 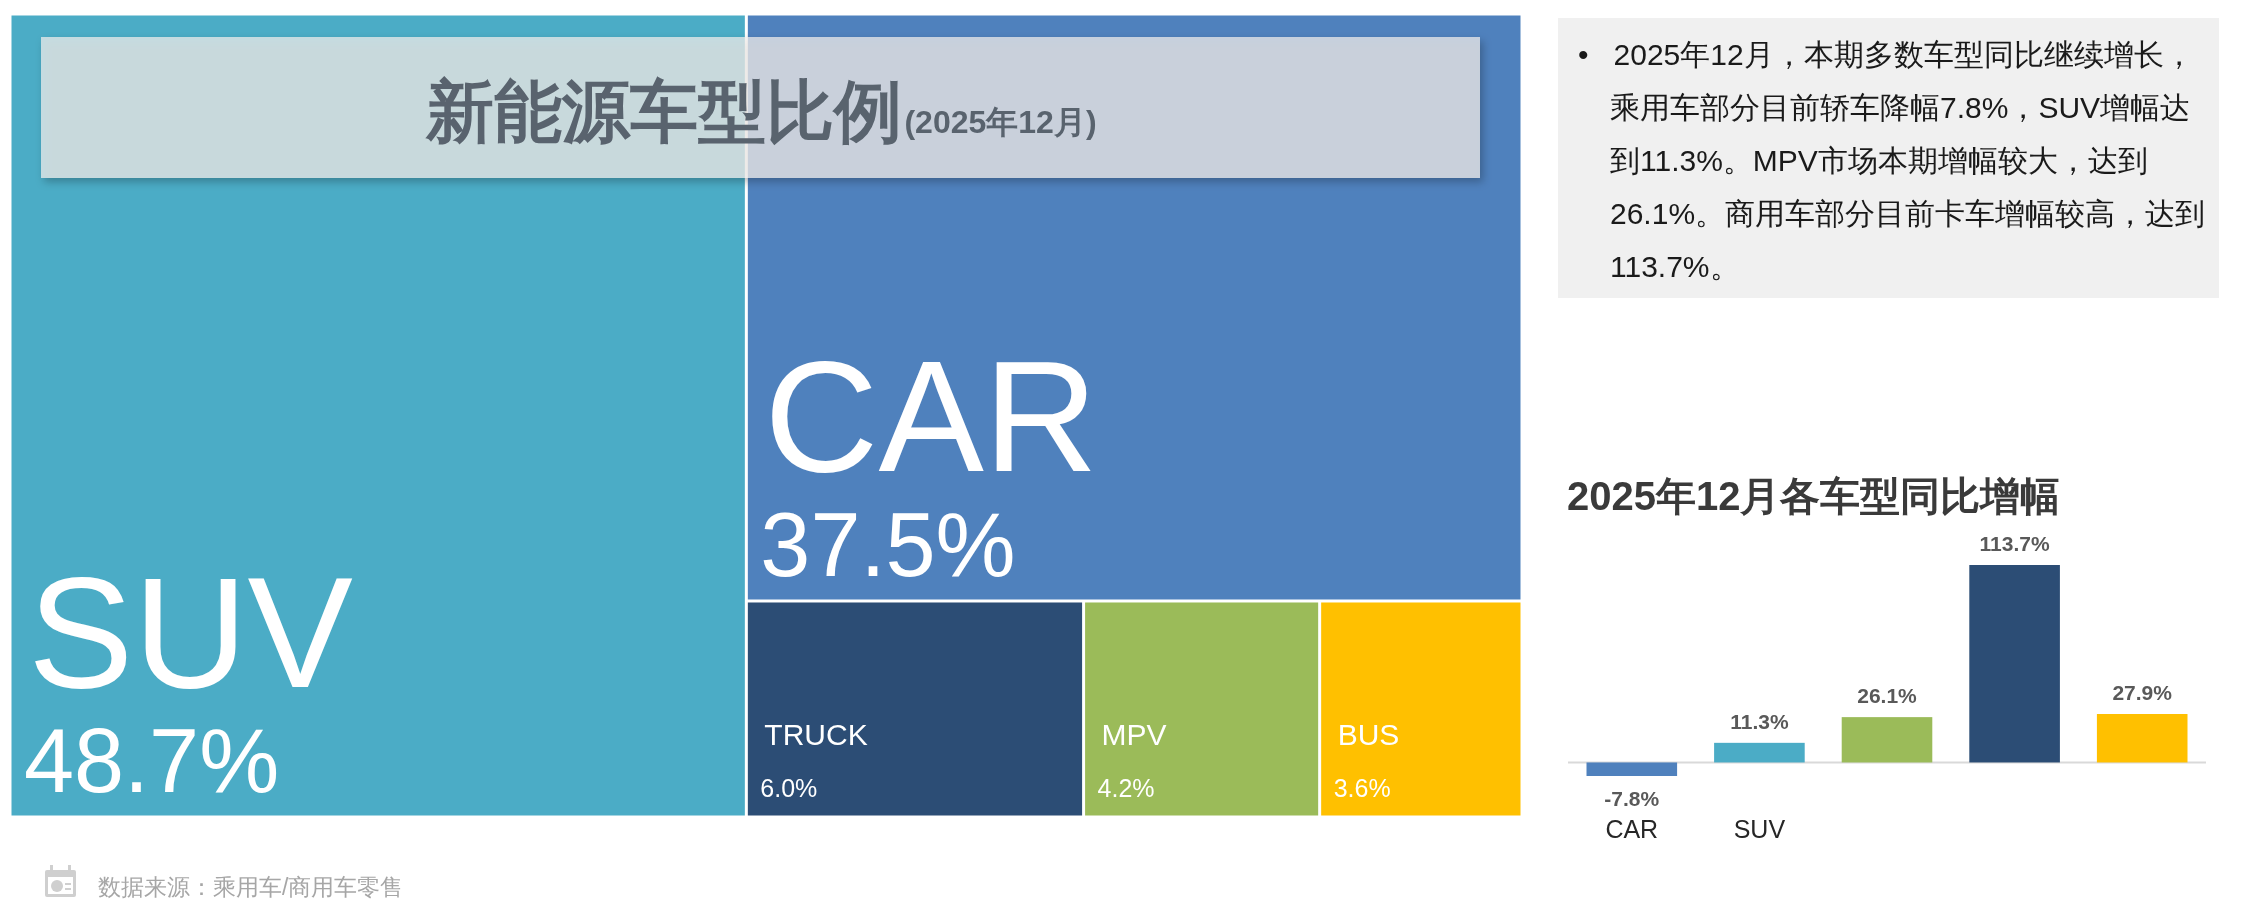 What do you see at coordinates (664, 111) in the screenshot?
I see `title: 新能源车型比例` at bounding box center [664, 111].